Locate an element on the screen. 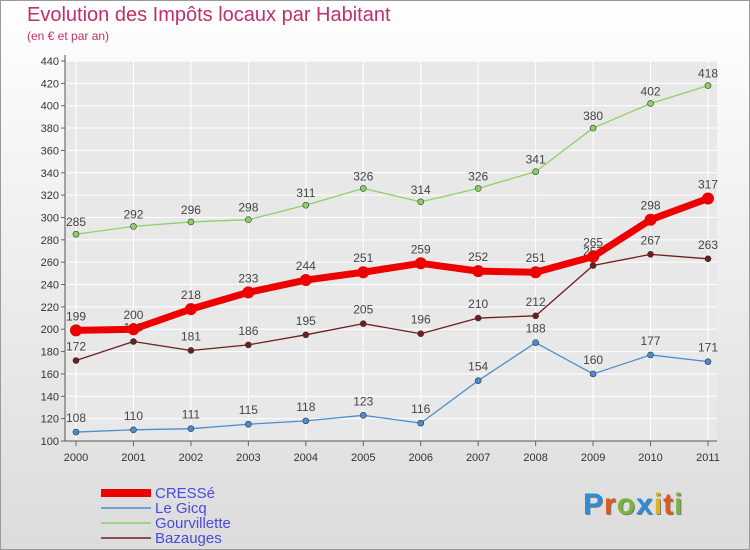 Image resolution: width=750 pixels, height=550 pixels. series-line is located at coordinates (392, 387).